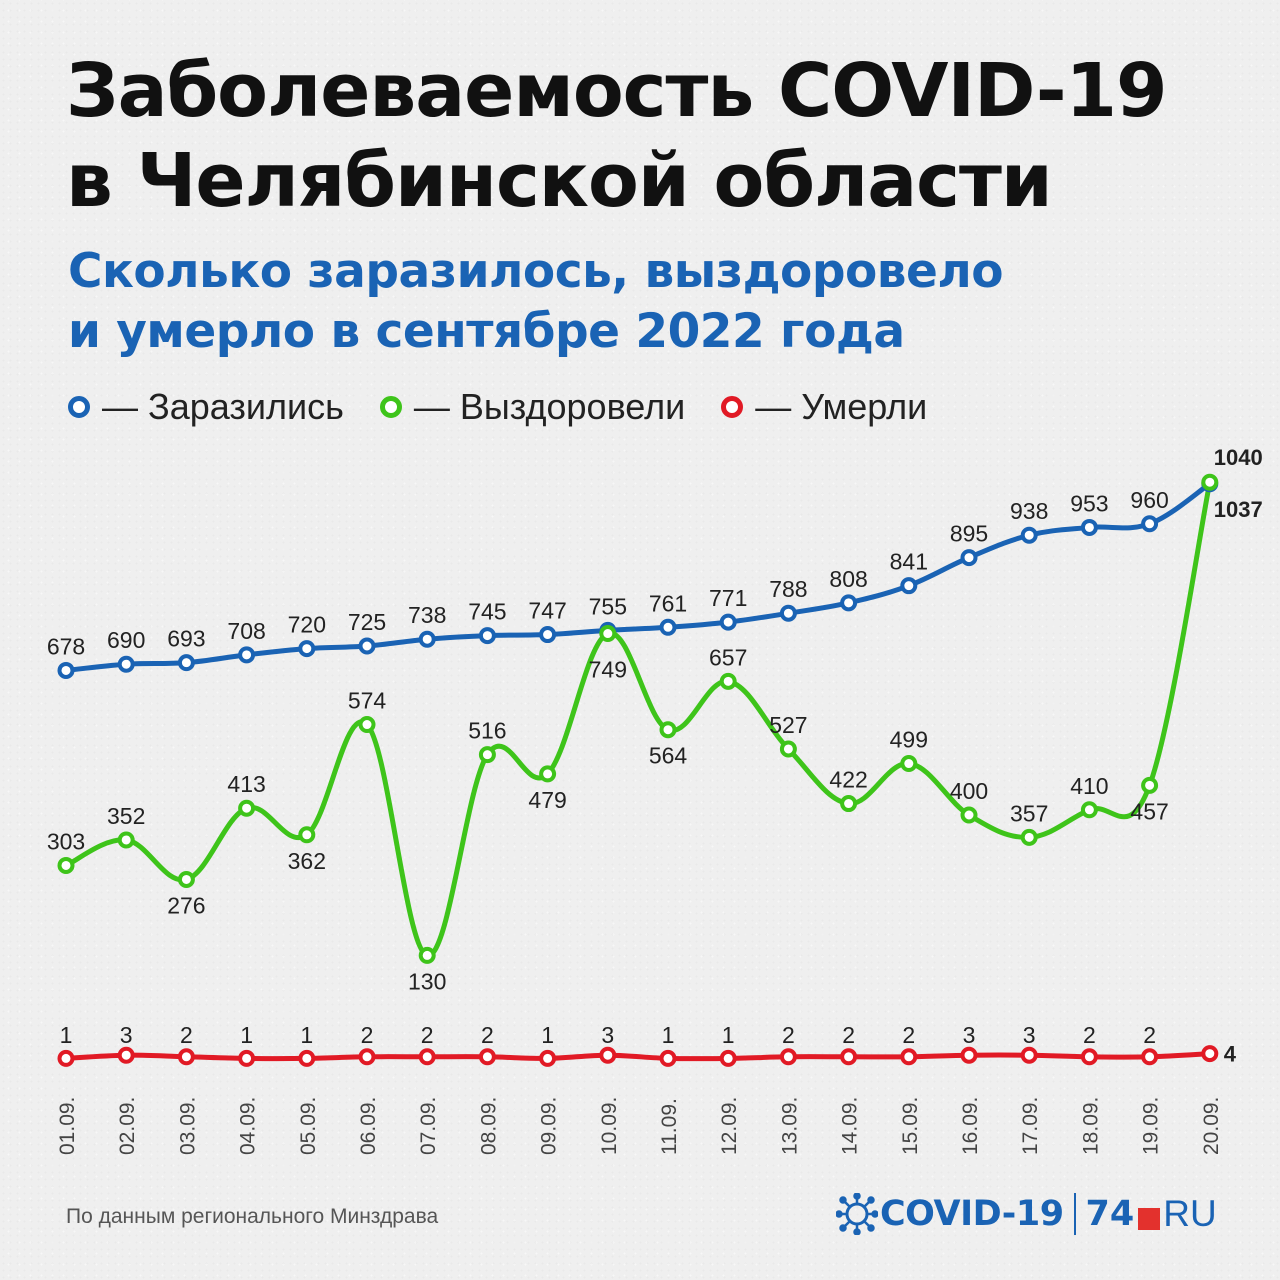 The height and width of the screenshot is (1280, 1280). I want to click on label-recovered: 499, so click(909, 740).